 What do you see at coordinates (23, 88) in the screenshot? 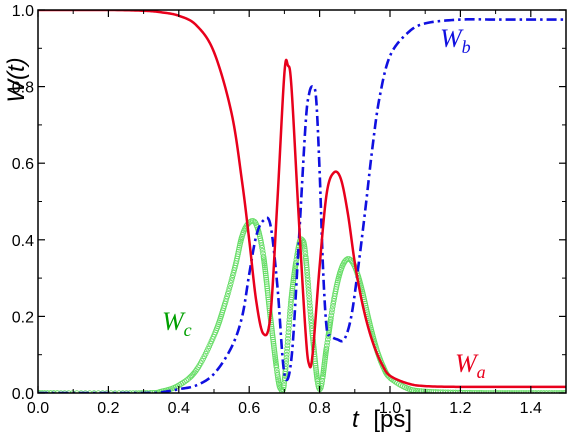
I see `y-tick-label: 0.8` at bounding box center [23, 88].